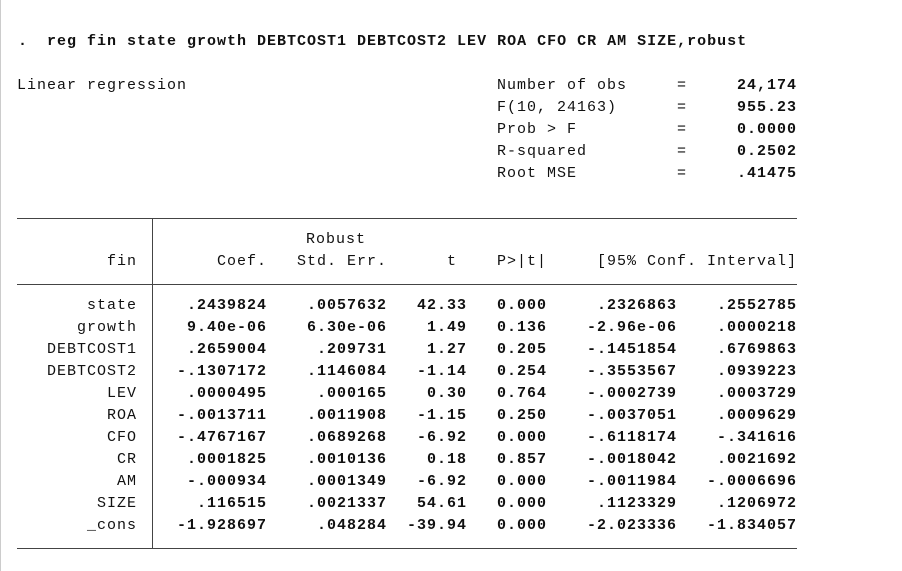  Describe the element at coordinates (126, 481) in the screenshot. I see `row-label: AM` at that location.